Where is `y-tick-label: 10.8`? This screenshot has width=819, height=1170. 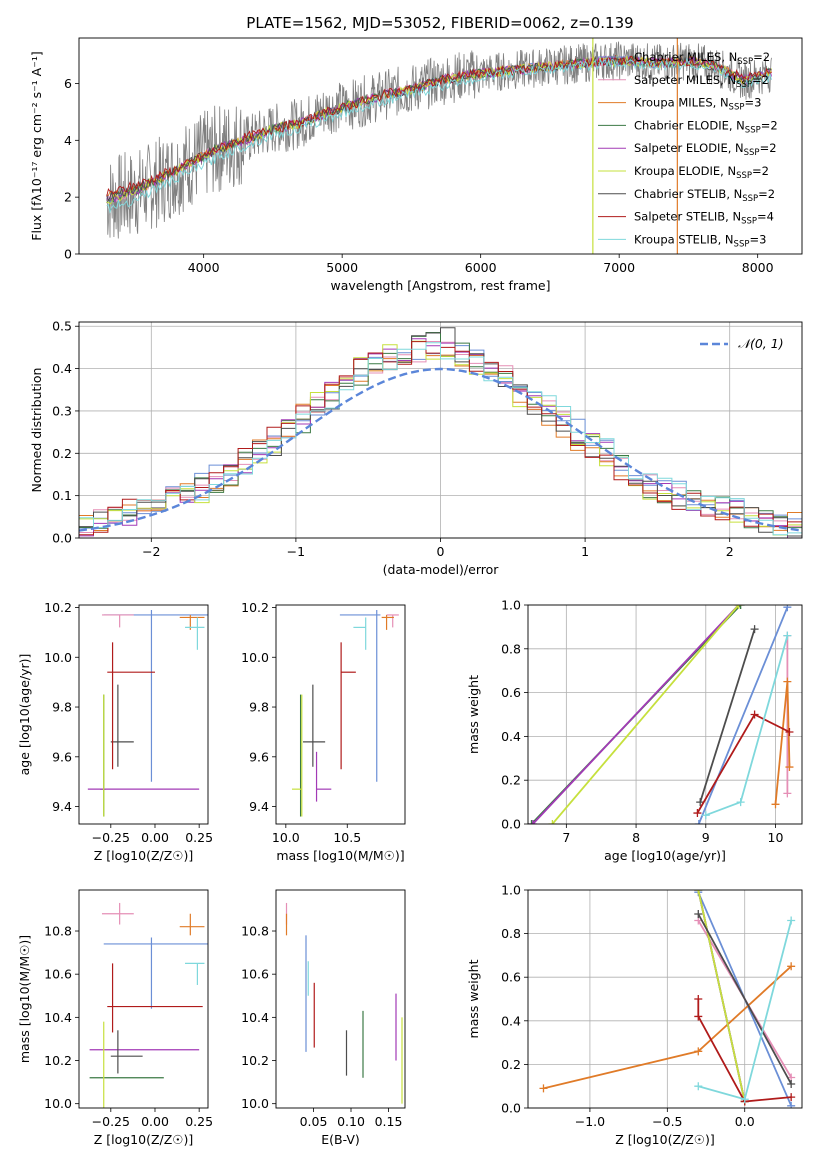
y-tick-label: 10.8 is located at coordinates (255, 931).